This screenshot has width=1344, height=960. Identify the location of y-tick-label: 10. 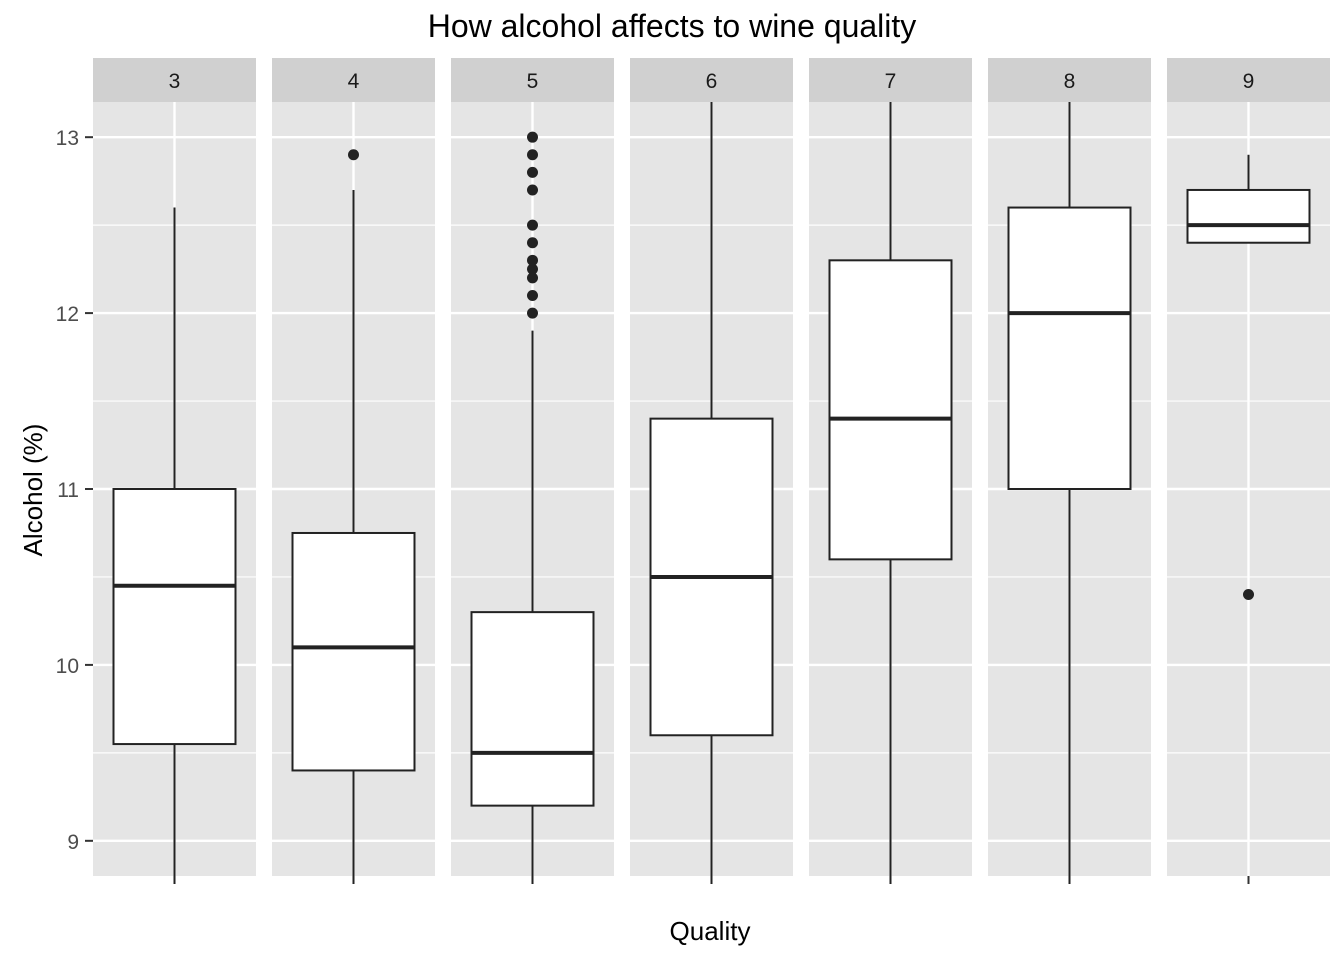
(67, 666).